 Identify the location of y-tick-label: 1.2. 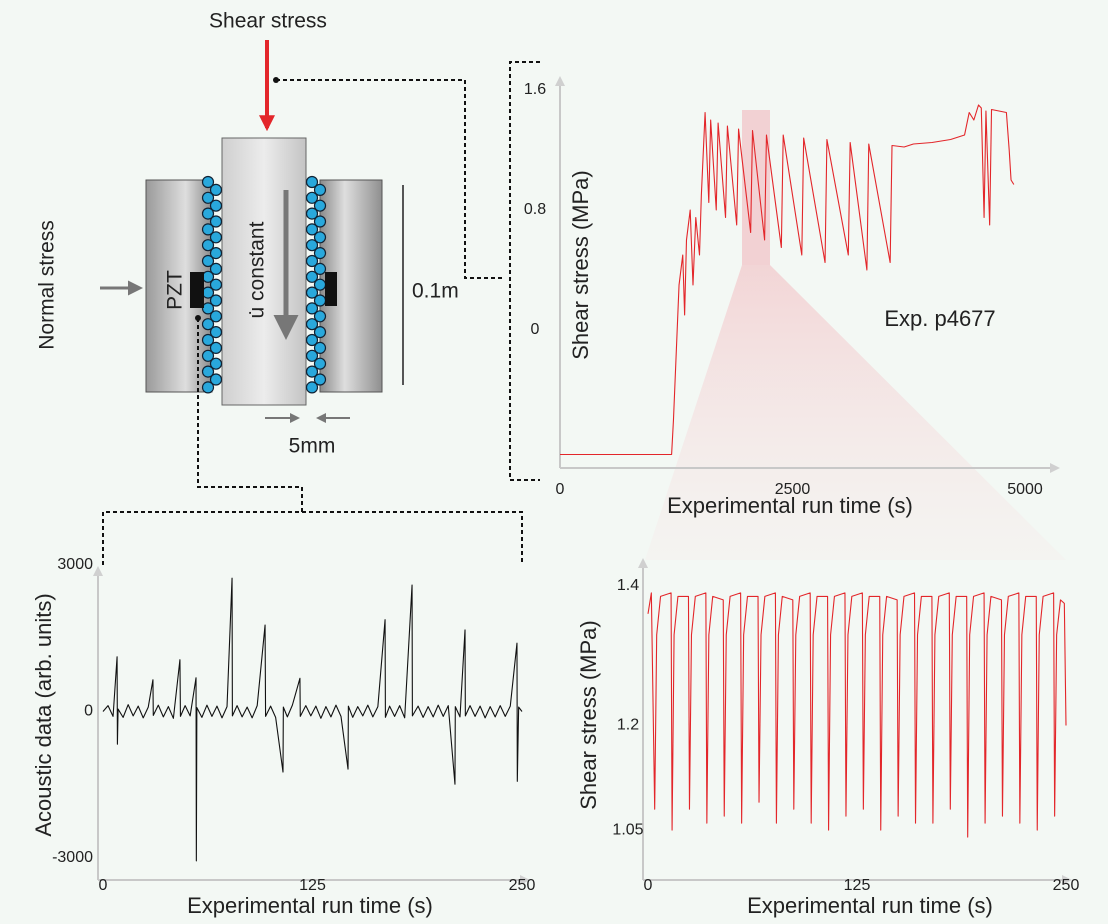
(628, 725).